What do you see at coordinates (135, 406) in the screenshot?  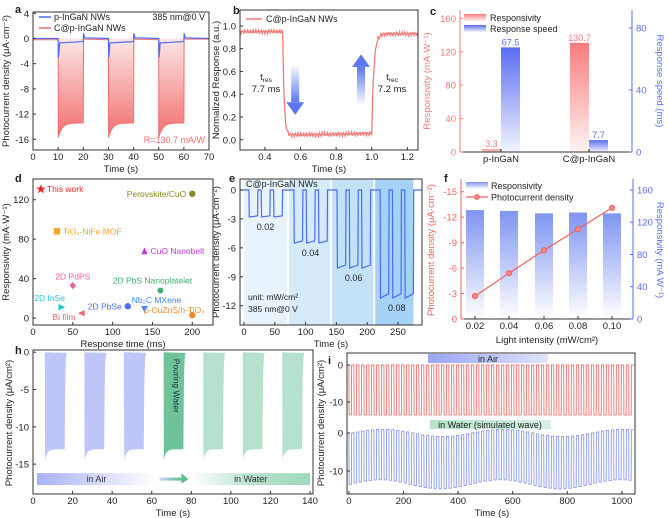 I see `photocurrent-pulse-air` at bounding box center [135, 406].